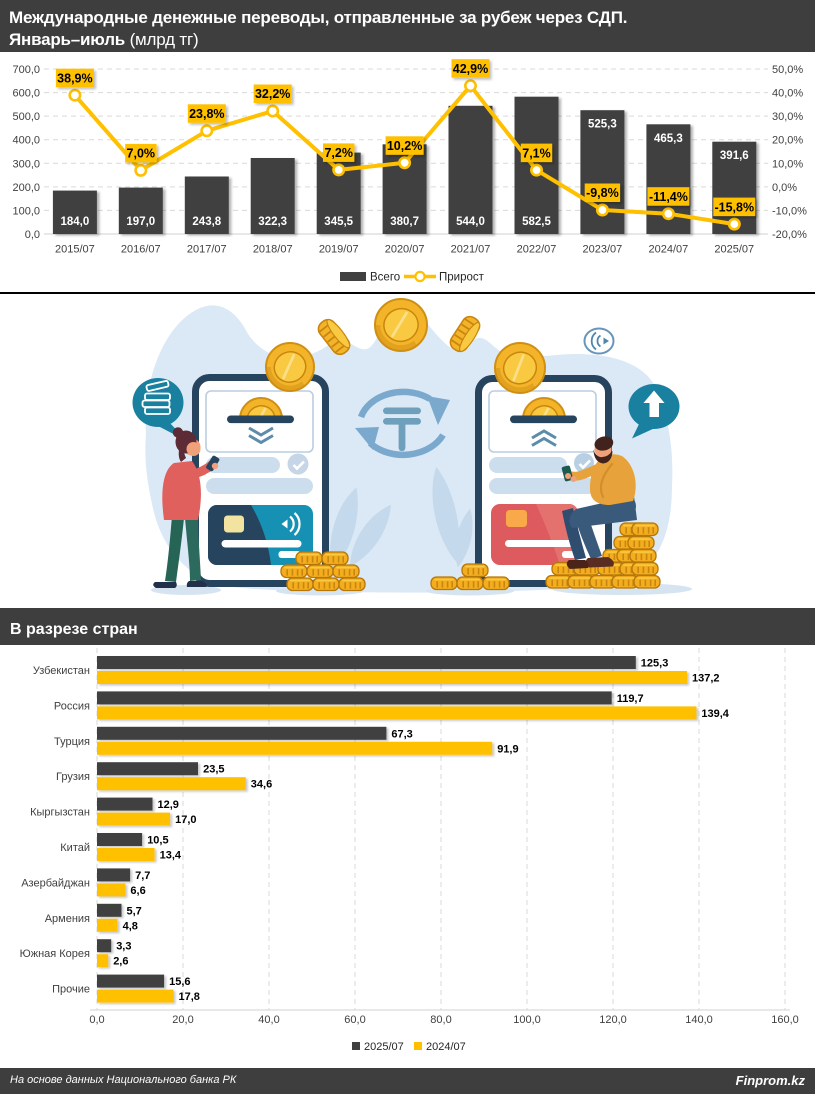 This screenshot has width=815, height=1094. Describe the element at coordinates (207, 250) in the screenshot. I see `svg-text: 2017/07` at that location.